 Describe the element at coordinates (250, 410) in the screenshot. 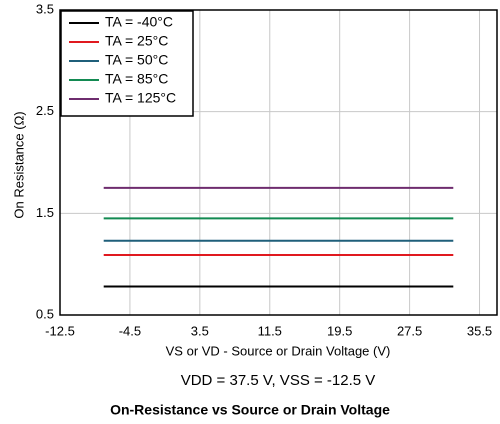

I see `chart-title: On-Resistance vs Source or Drain Voltage` at that location.